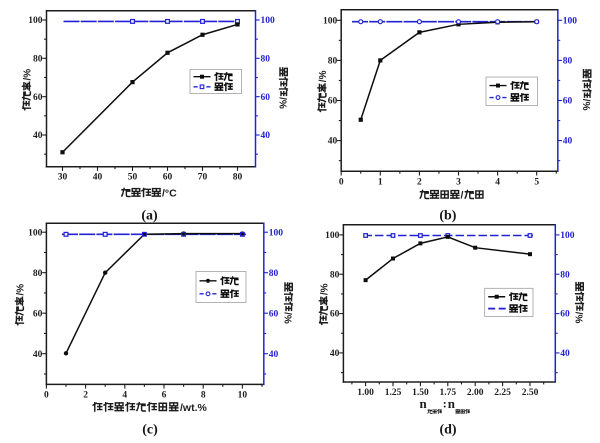 This screenshot has height=443, width=600. I want to click on svg-text: 8, so click(203, 395).